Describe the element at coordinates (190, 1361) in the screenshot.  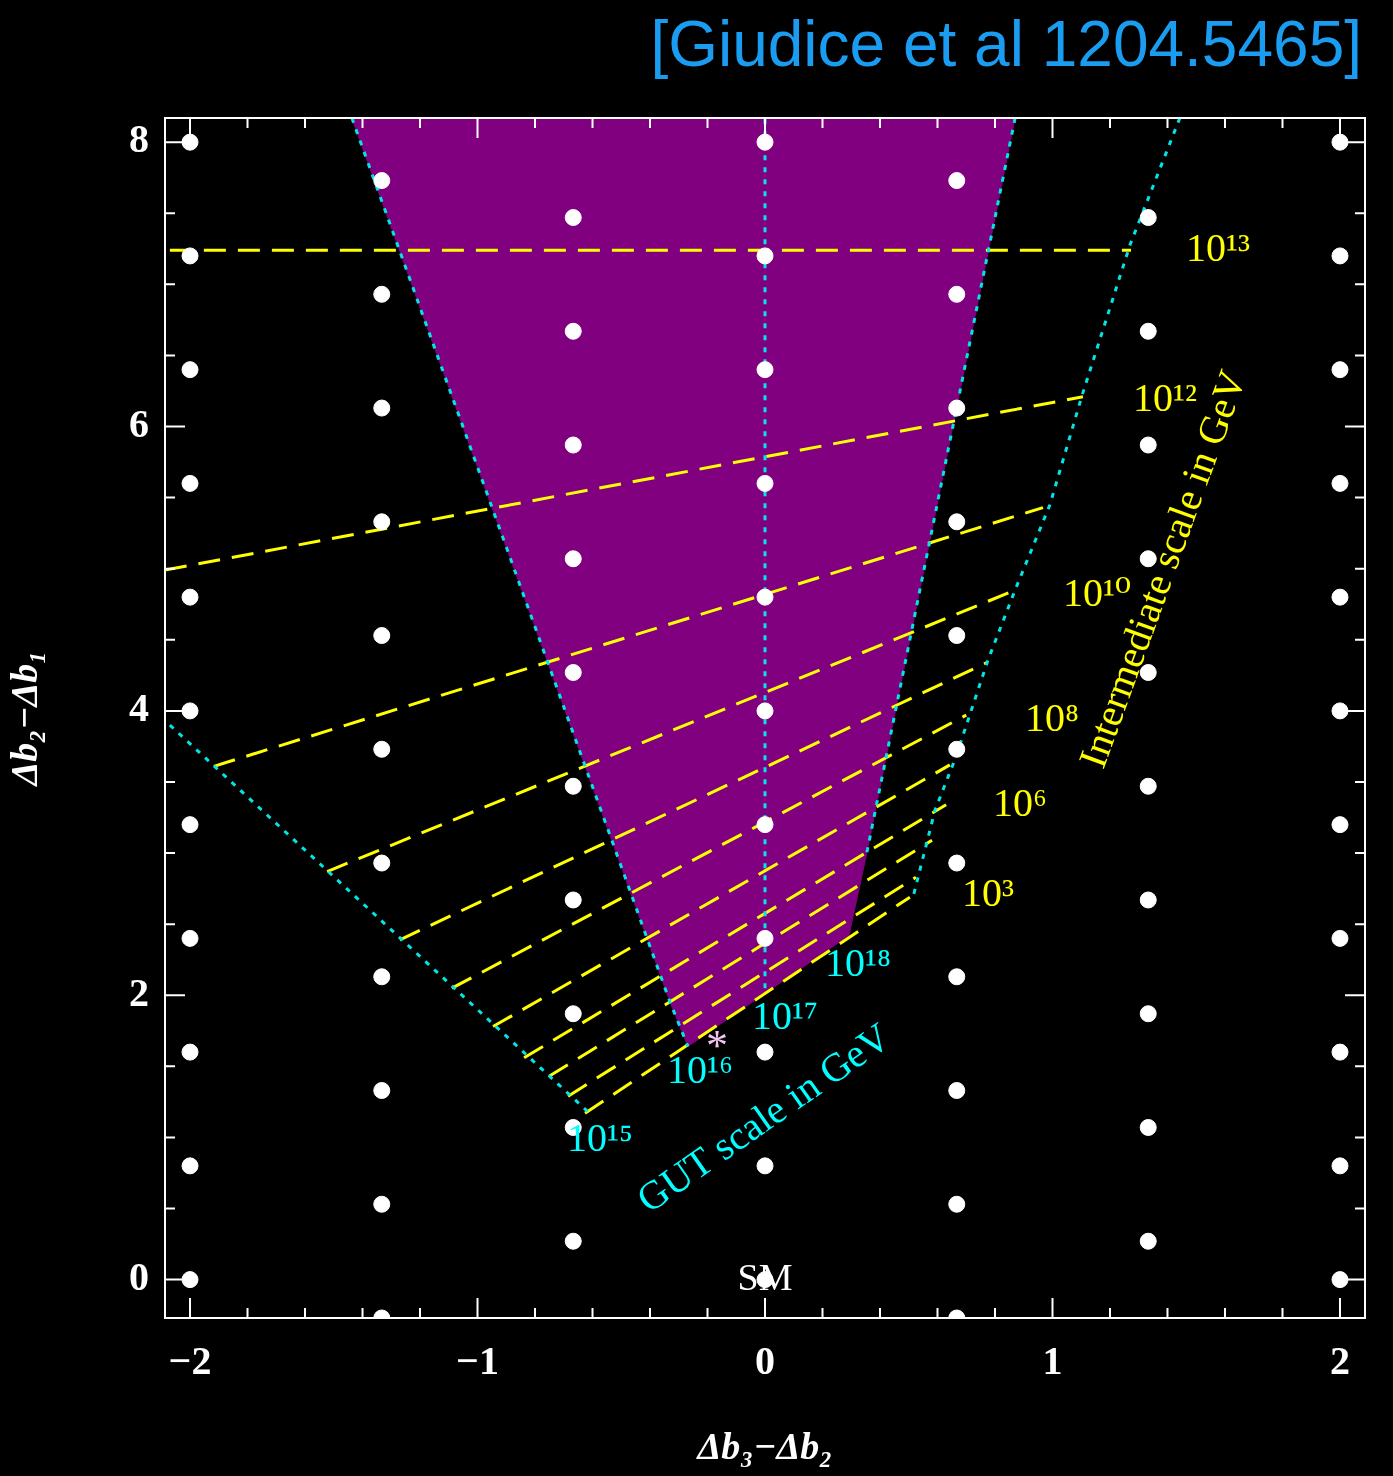
I see `x-tick-label: −2` at that location.